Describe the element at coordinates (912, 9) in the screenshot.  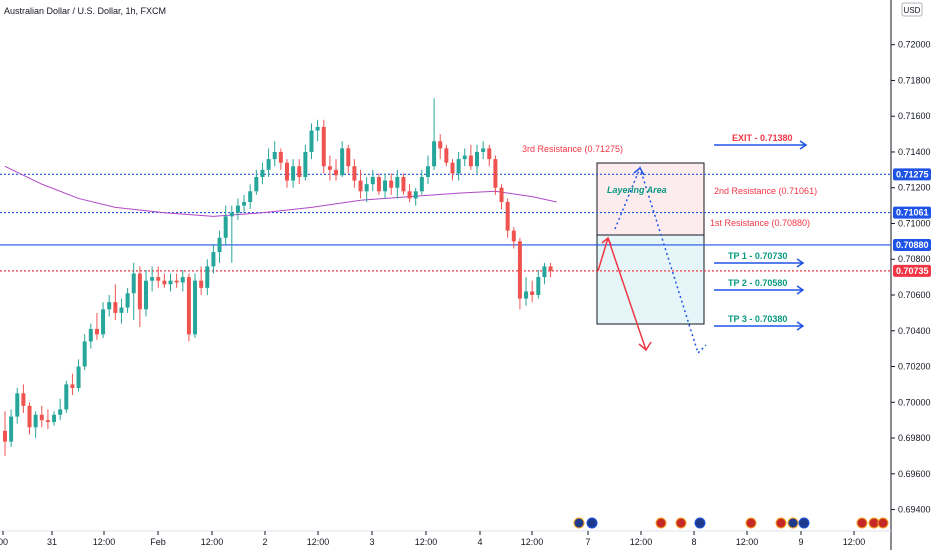
I see `currency-box` at that location.